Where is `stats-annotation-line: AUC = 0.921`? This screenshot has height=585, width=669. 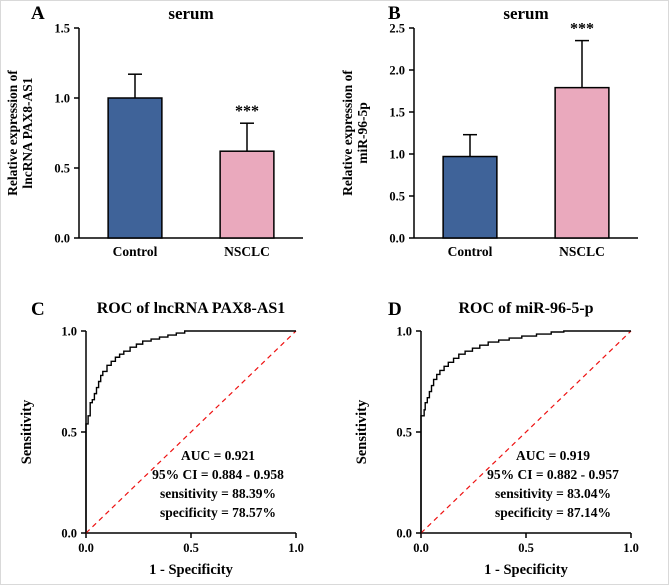
stats-annotation-line: AUC = 0.921 is located at coordinates (218, 455).